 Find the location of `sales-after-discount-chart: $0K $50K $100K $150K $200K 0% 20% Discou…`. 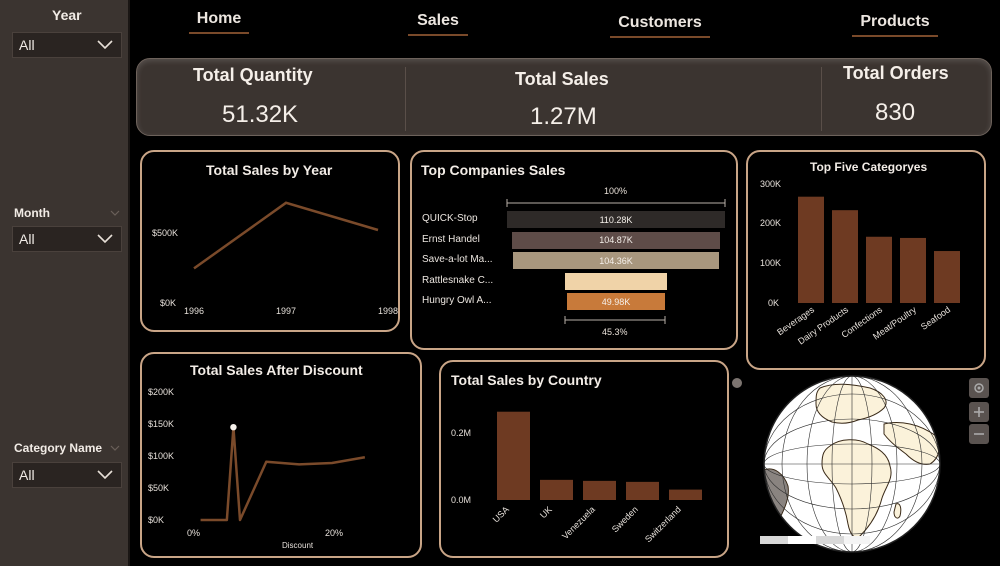

sales-after-discount-chart: $0K $50K $100K $150K $200K 0% 20% Discou… is located at coordinates (257, 468).